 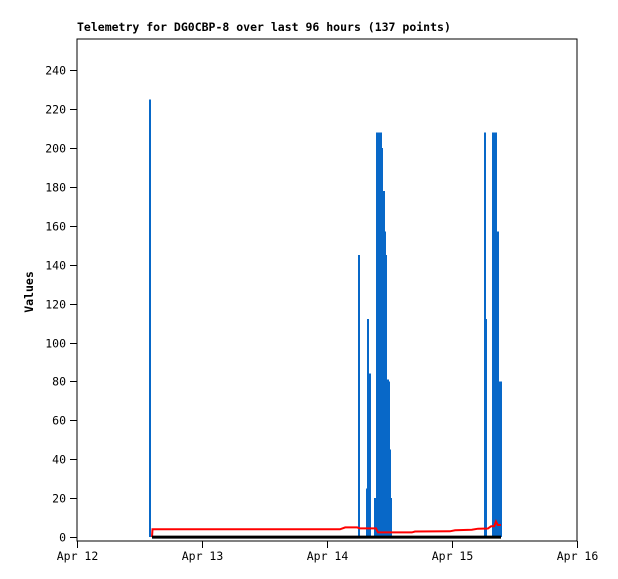 What do you see at coordinates (326, 528) in the screenshot?
I see `red-line-channel-line` at bounding box center [326, 528].